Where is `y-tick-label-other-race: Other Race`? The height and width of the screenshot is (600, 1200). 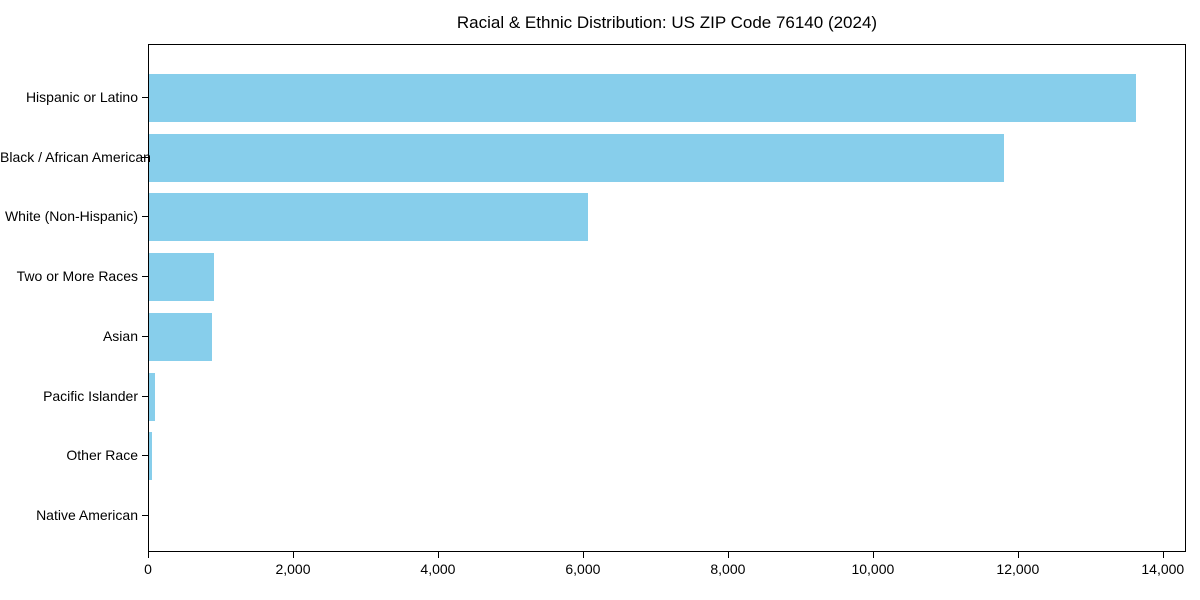 y-tick-label-other-race: Other Race is located at coordinates (102, 455).